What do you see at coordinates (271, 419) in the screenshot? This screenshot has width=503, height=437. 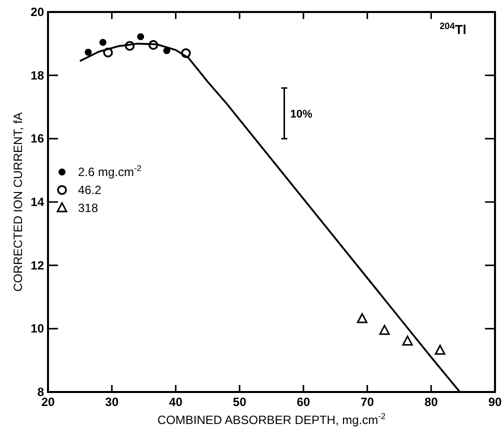 I see `x-axis-title: COMBINED ABSORBER DEPTH, mg.cm$^{-2}$` at bounding box center [271, 419].